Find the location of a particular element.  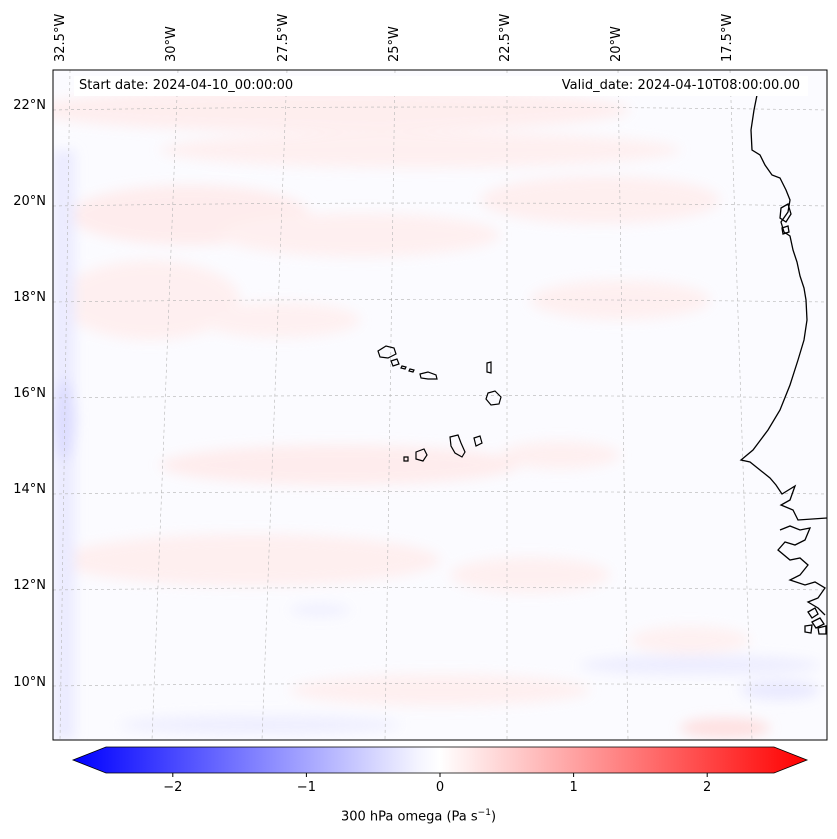

start-date-text: Start date: 2024-04-10_00:00:00 is located at coordinates (186, 85).